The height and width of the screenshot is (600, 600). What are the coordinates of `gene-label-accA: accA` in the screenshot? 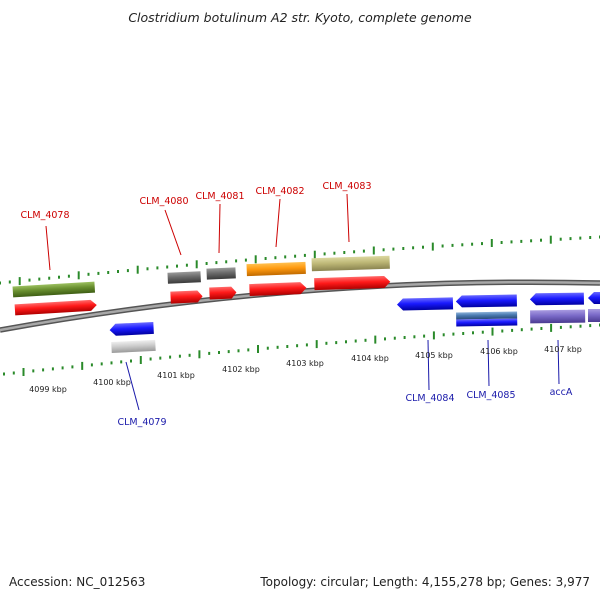 It's located at (561, 392).